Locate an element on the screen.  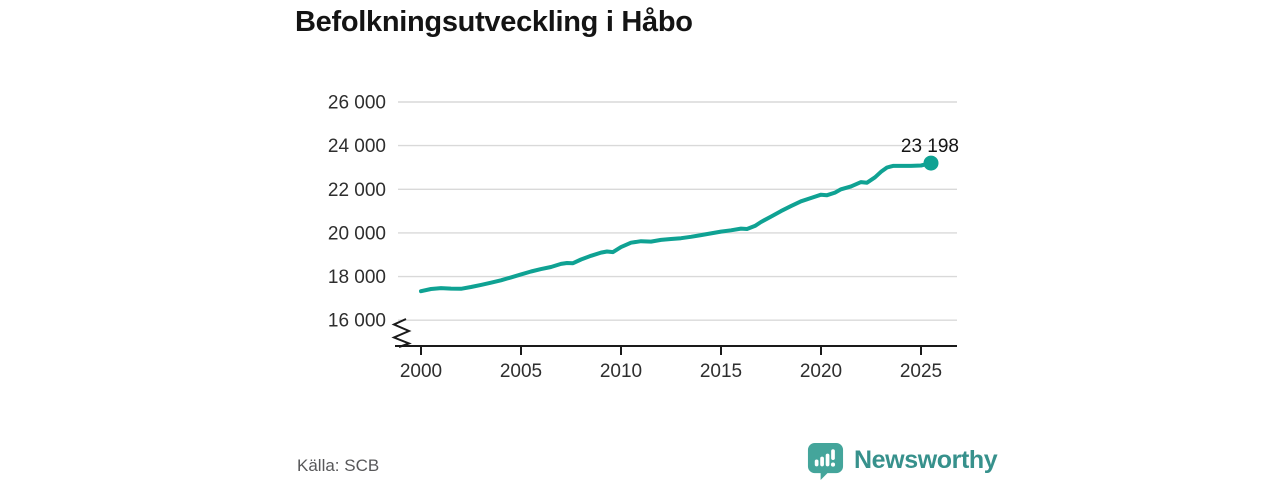
newsworthy-logo: Newsworthy is located at coordinates (902, 460).